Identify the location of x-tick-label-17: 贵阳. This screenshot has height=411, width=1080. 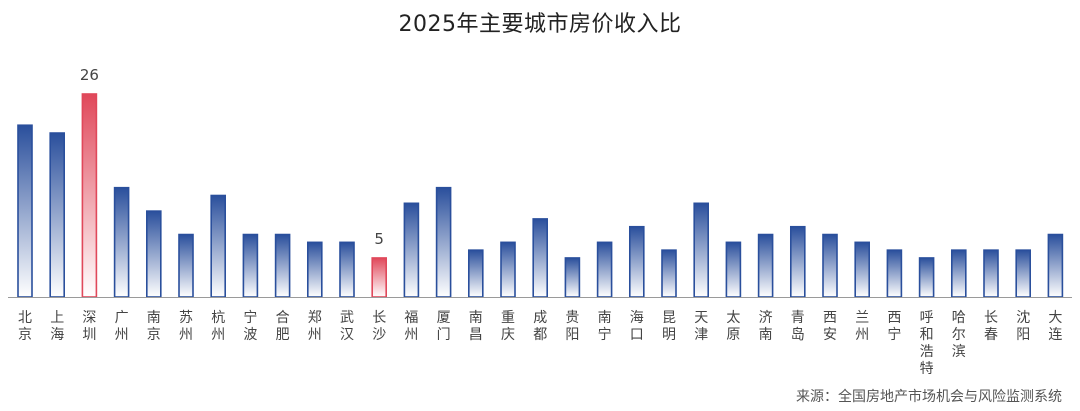
(572, 326).